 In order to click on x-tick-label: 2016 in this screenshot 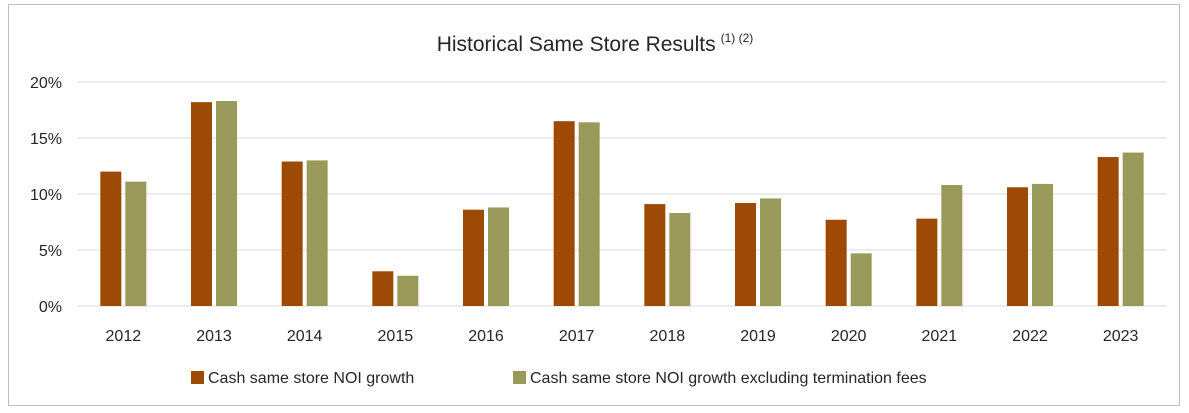, I will do `click(486, 336)`.